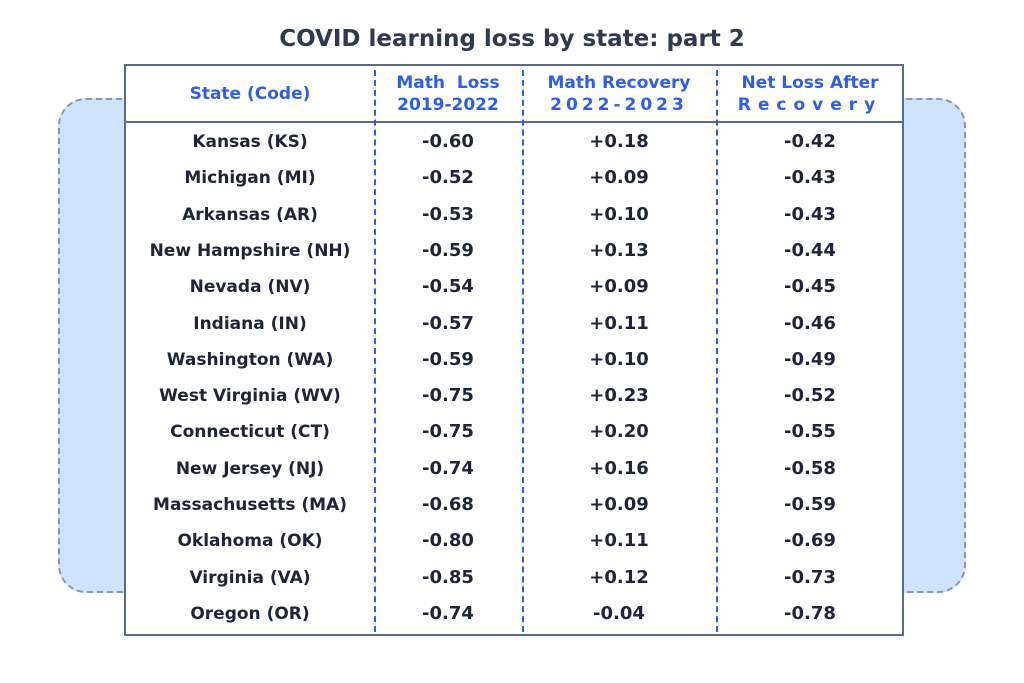 The height and width of the screenshot is (683, 1024). Describe the element at coordinates (250, 359) in the screenshot. I see `state-cell: Washington (WA)` at that location.